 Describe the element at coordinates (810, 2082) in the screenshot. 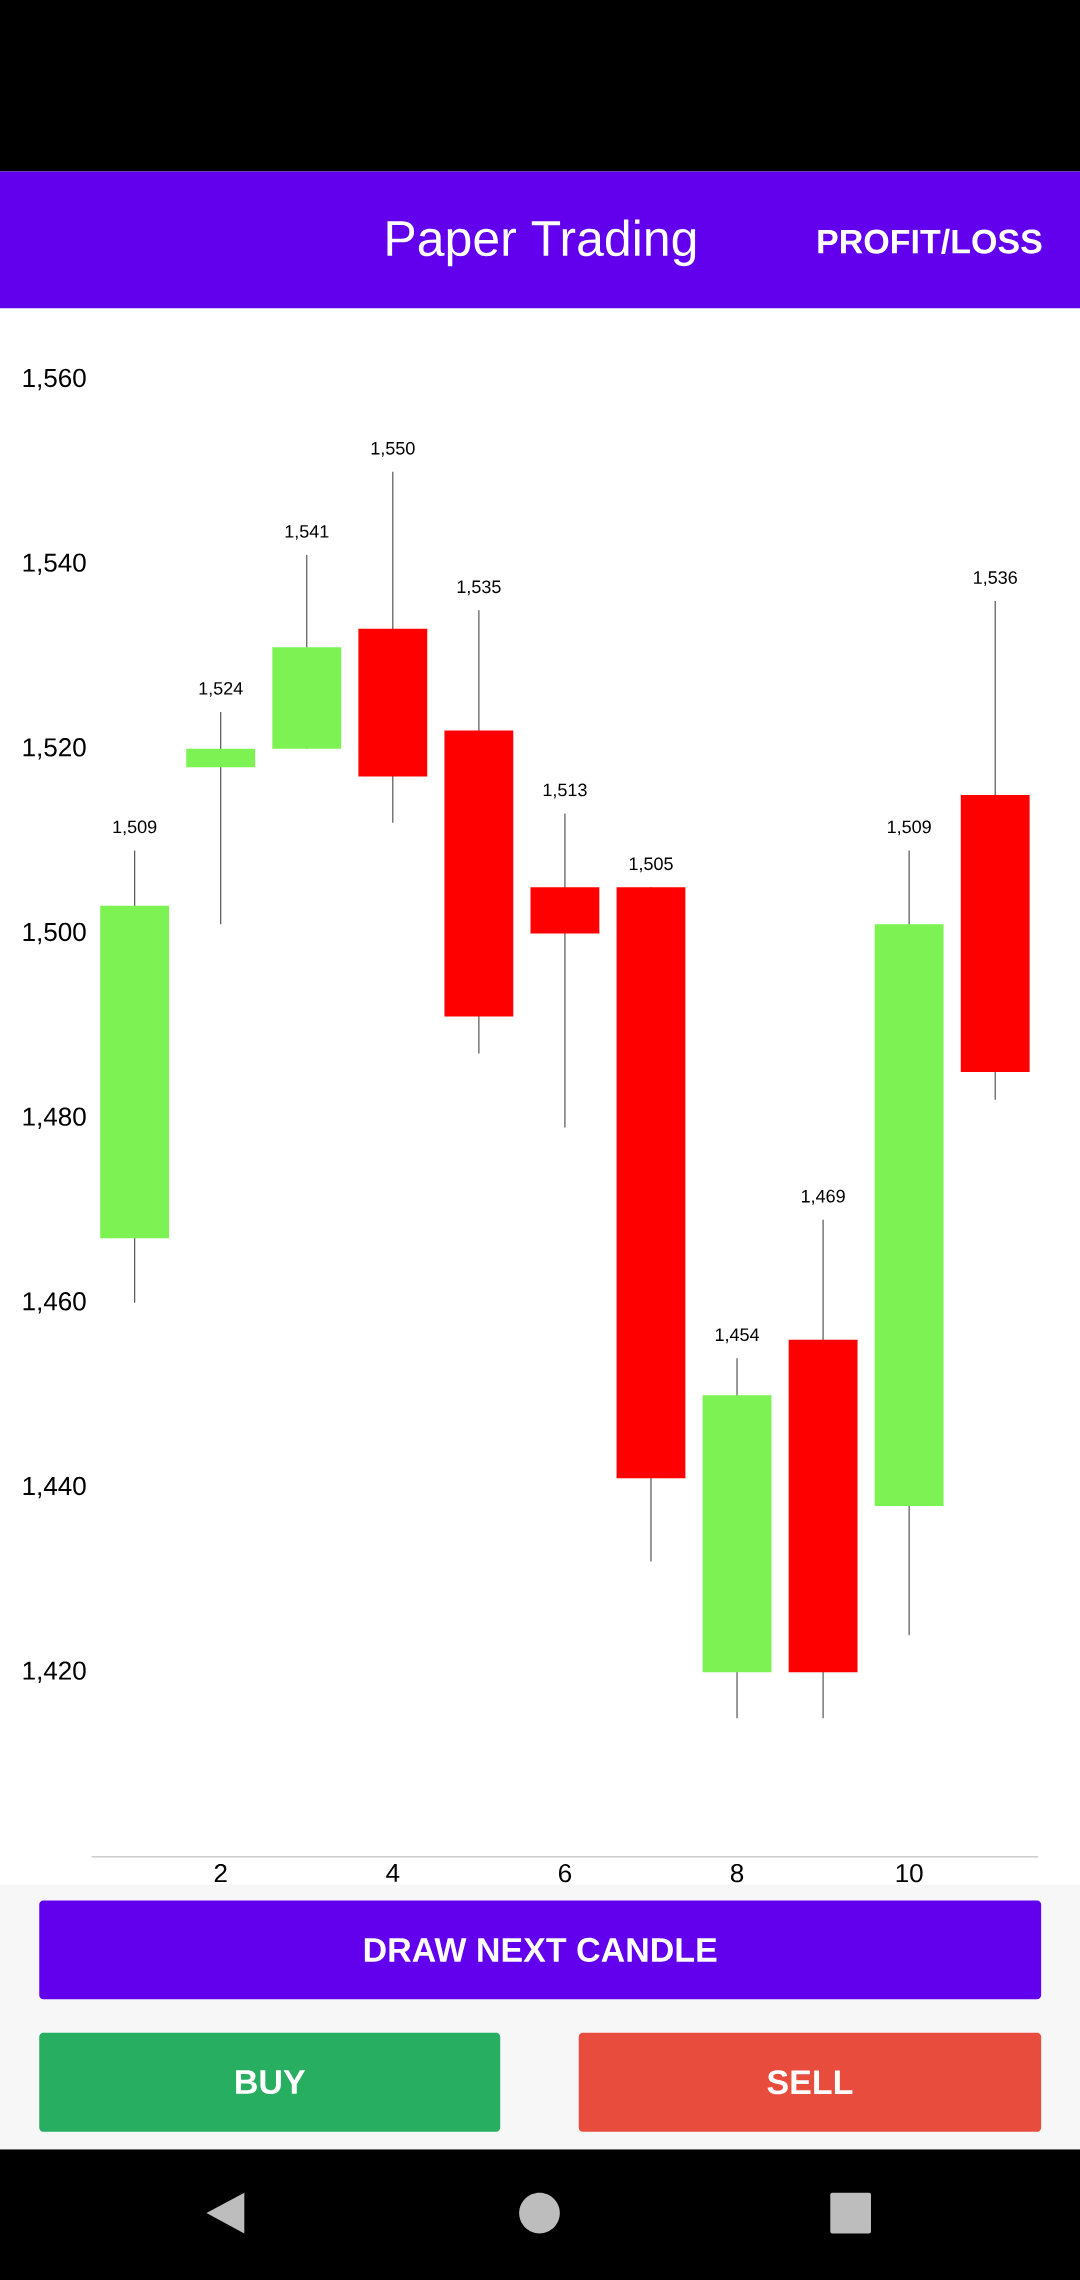

I see `text: SELL` at that location.